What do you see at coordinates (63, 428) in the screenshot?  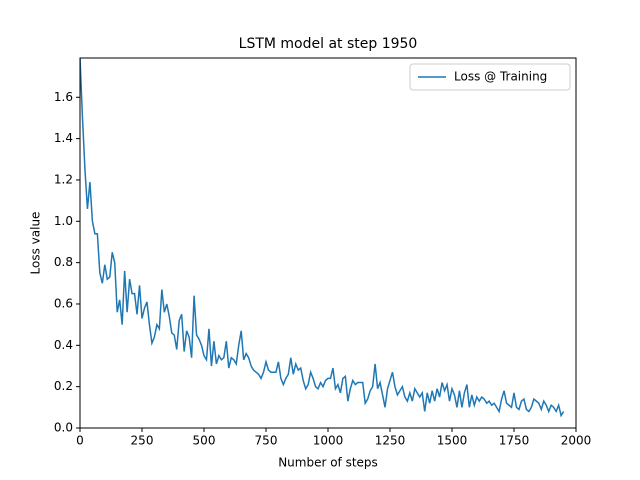 I see `y-tick-label: 0.0` at bounding box center [63, 428].